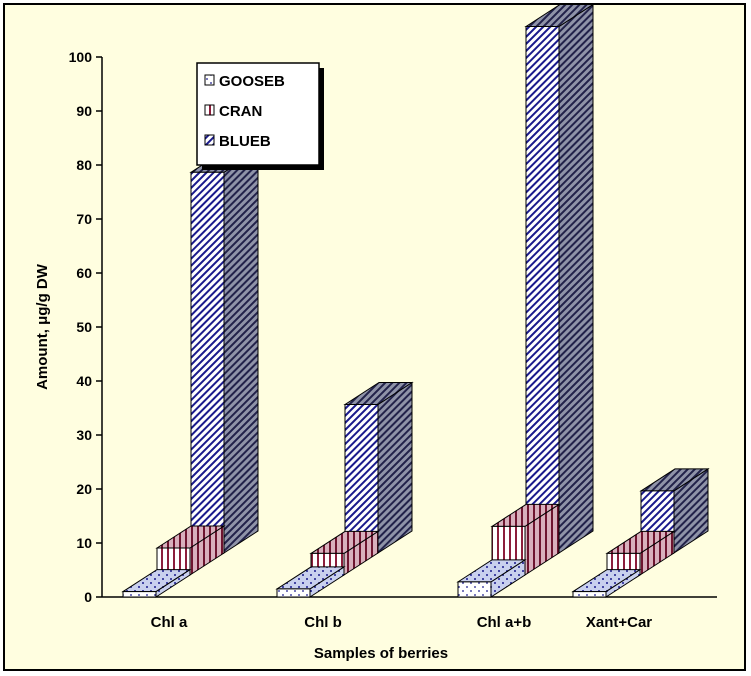  Describe the element at coordinates (209, 110) in the screenshot. I see `legend-swatch-cran` at that location.